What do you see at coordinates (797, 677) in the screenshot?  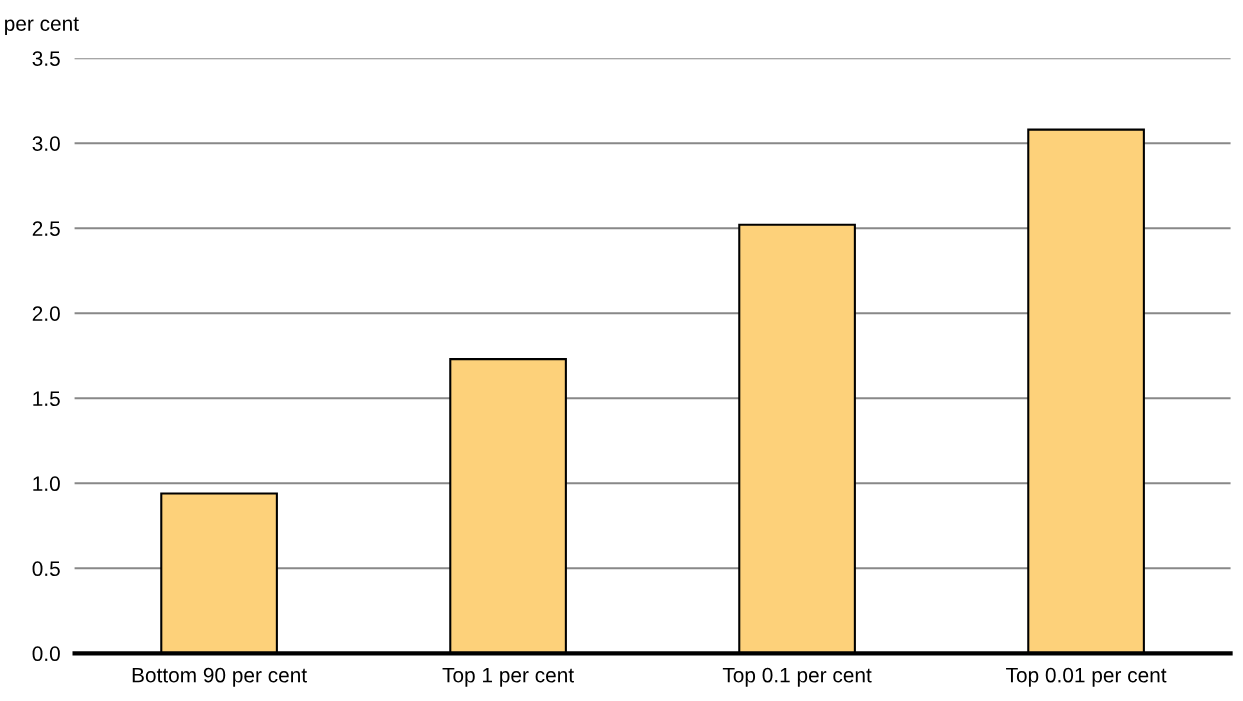 I see `x-tick-label: Top 0.1 per cent` at bounding box center [797, 677].